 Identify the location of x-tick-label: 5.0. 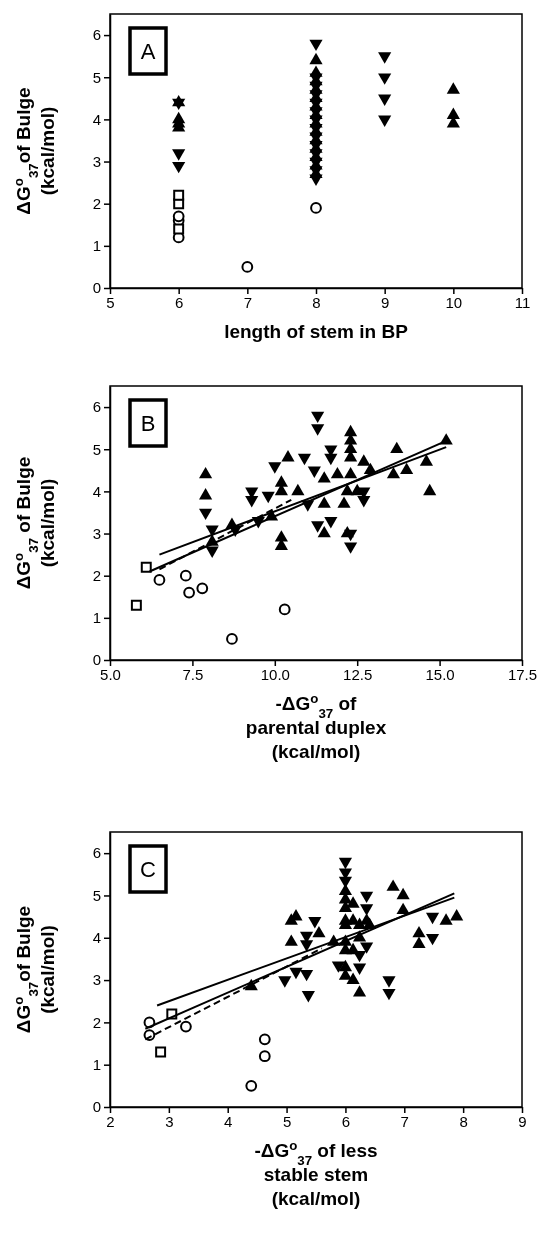
(110, 674).